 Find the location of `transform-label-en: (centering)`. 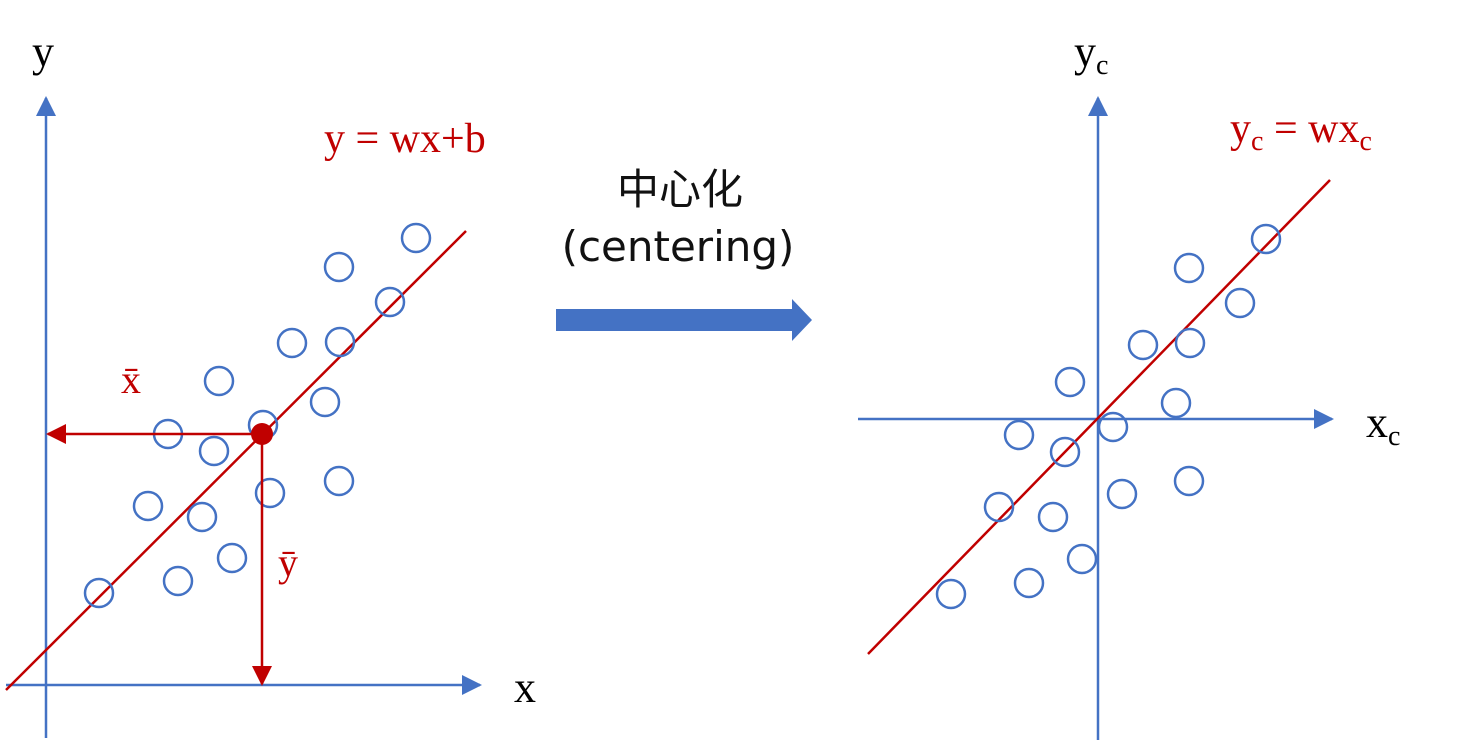

transform-label-en: (centering) is located at coordinates (678, 246).